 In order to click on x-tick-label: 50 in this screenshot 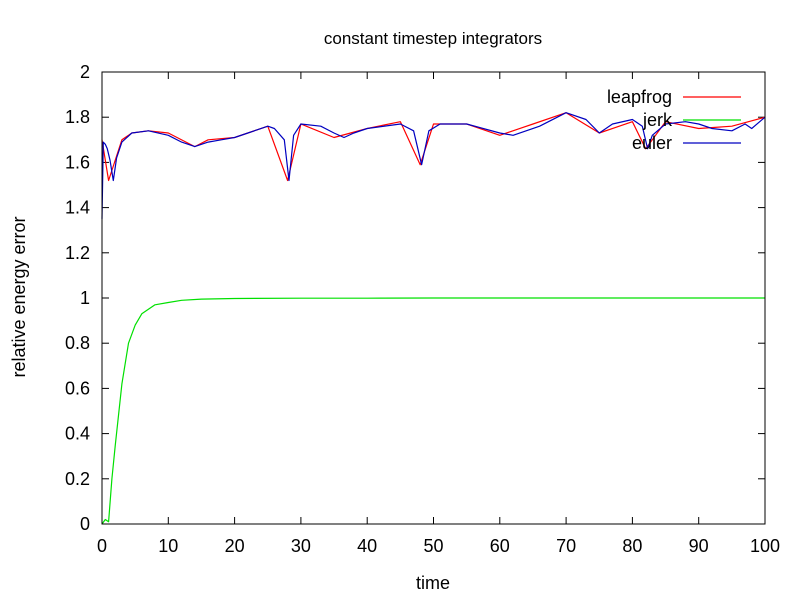, I will do `click(433, 546)`.